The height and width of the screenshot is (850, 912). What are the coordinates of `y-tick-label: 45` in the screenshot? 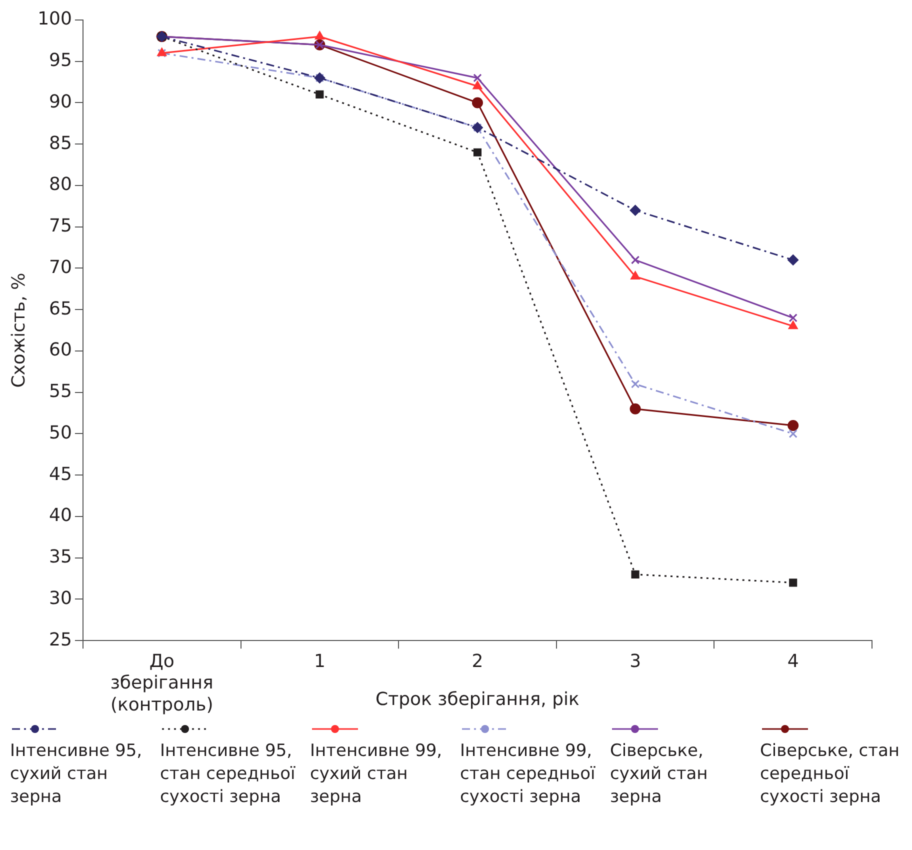 It's located at (60, 474).